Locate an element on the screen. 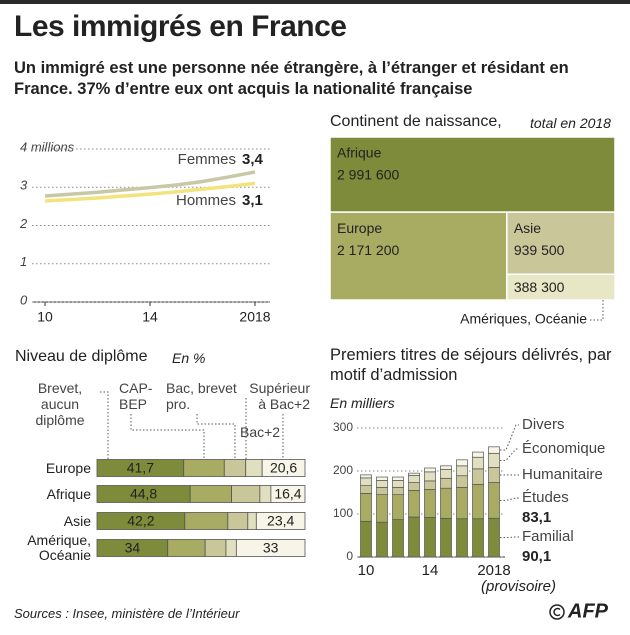 The image size is (630, 635). value-label: 3,1 is located at coordinates (252, 200).